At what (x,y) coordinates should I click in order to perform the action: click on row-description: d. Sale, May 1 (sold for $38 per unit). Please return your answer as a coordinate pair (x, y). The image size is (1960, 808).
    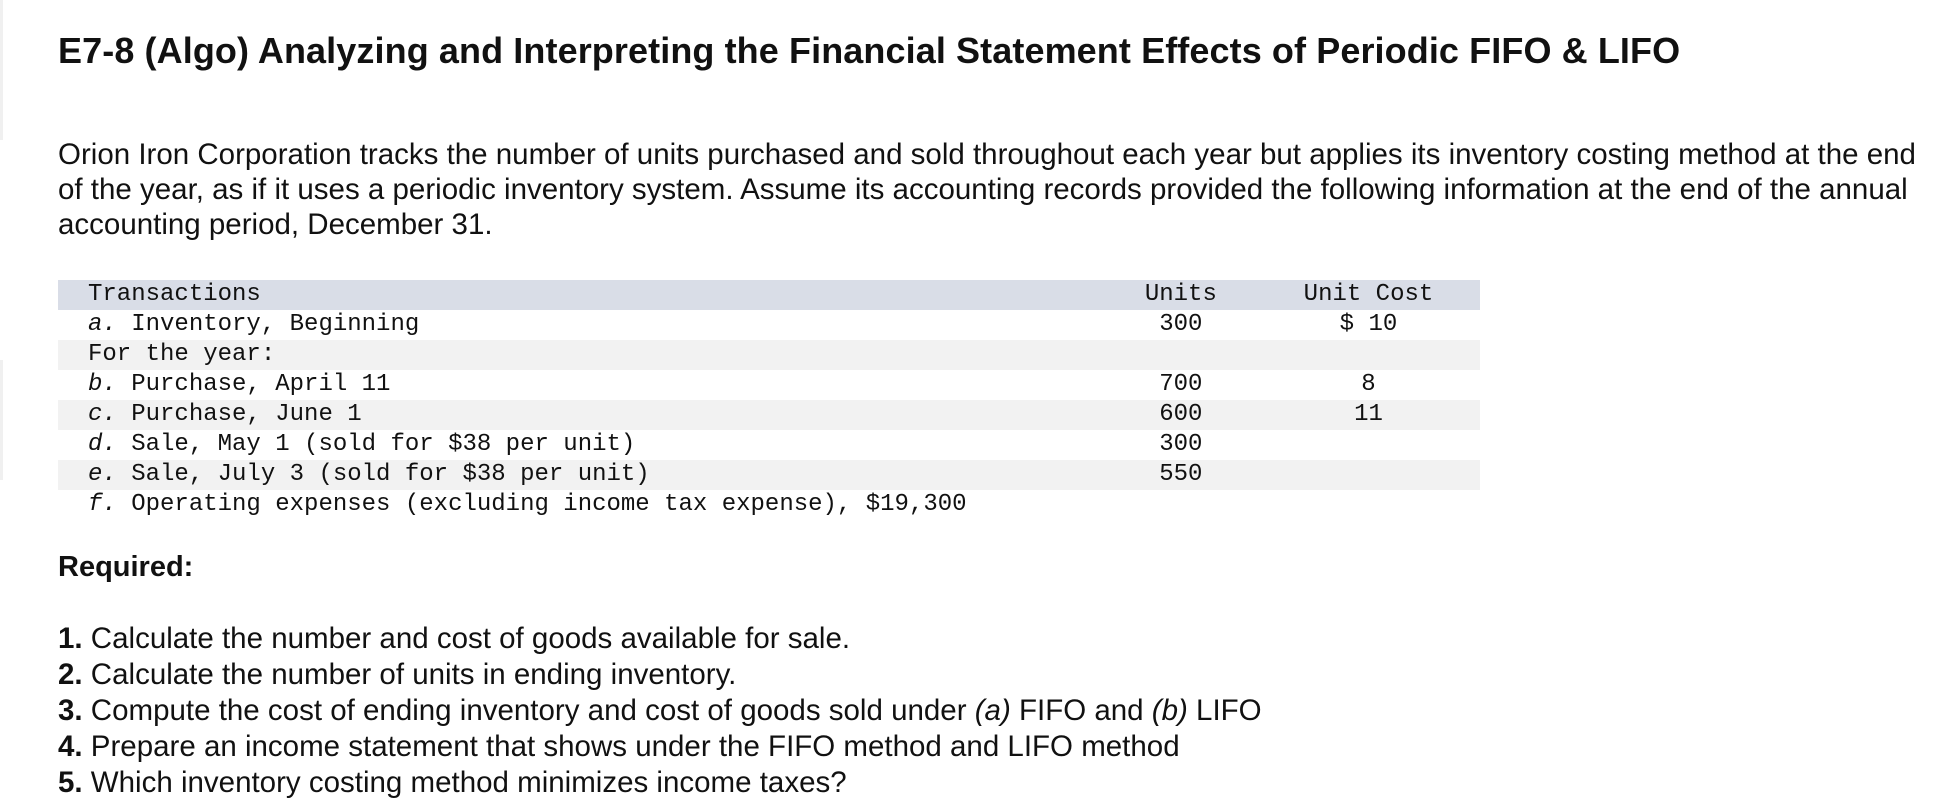
    Looking at the image, I should click on (581, 445).